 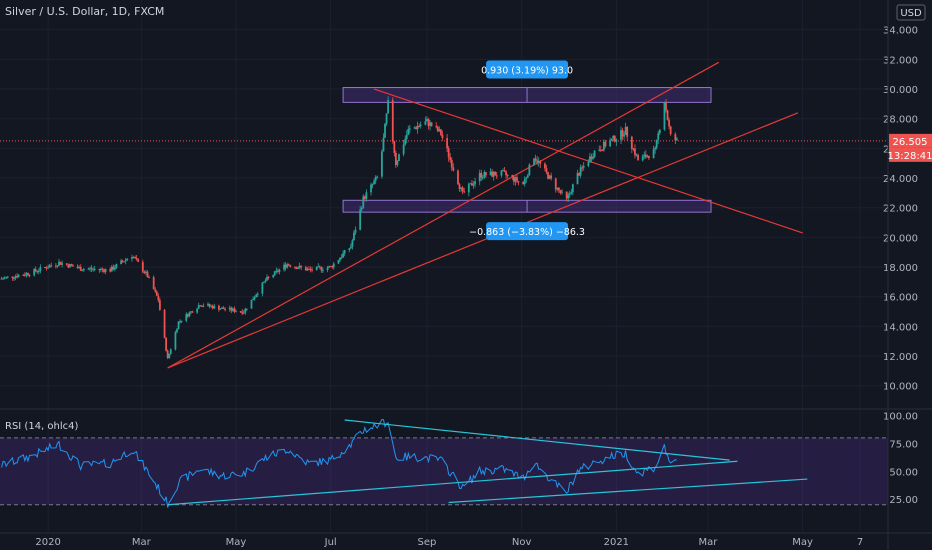 I want to click on currency-badge, so click(x=911, y=12).